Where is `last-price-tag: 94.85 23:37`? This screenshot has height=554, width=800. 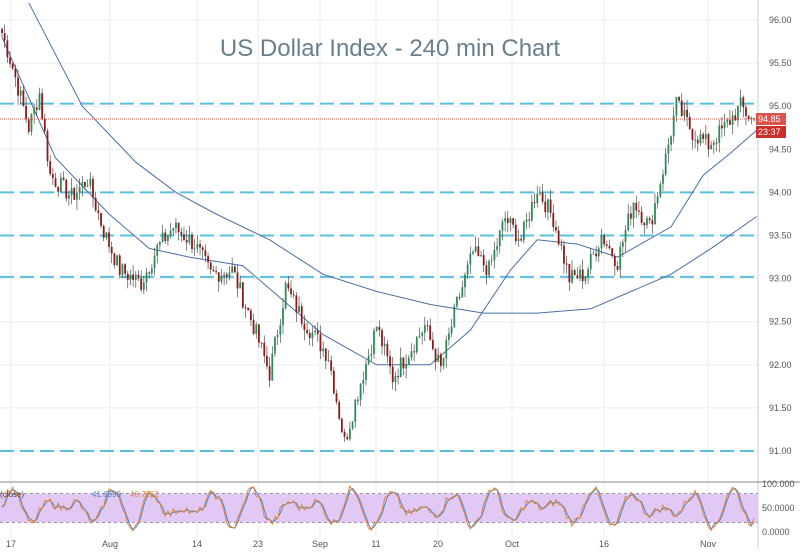 last-price-tag: 94.85 23:37 is located at coordinates (771, 125).